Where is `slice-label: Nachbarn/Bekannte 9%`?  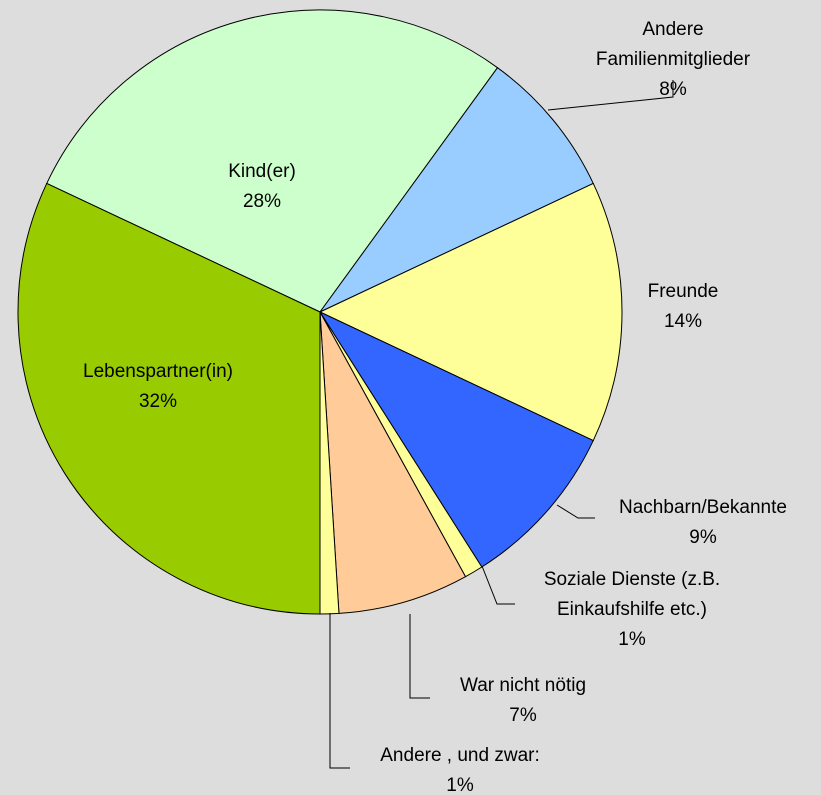 slice-label: Nachbarn/Bekannte 9% is located at coordinates (703, 523).